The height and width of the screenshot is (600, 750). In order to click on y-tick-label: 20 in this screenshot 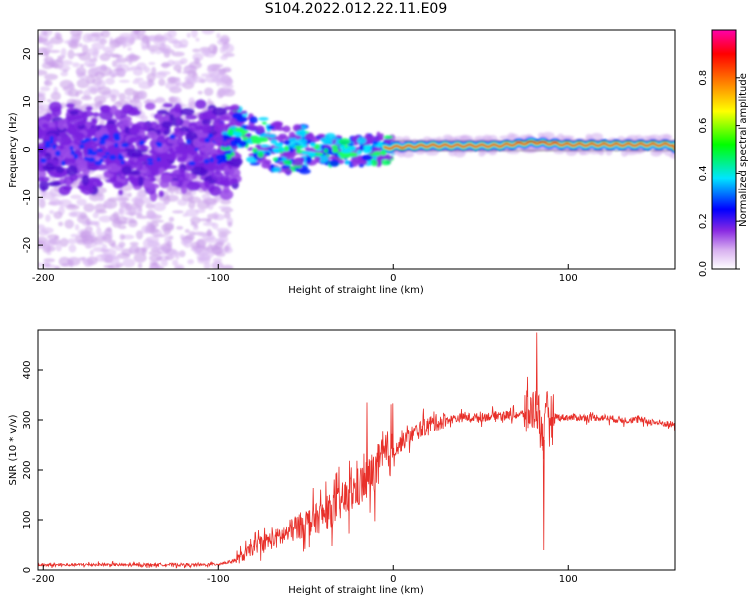, I will do `click(27, 54)`.